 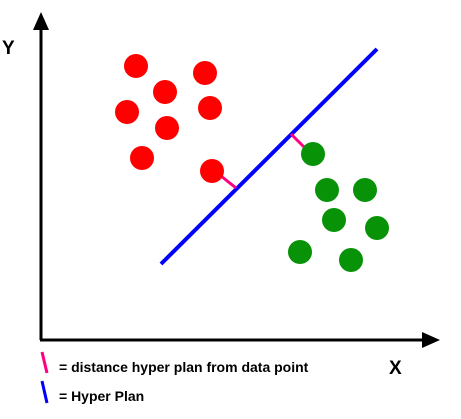 What do you see at coordinates (8, 48) in the screenshot?
I see `y-axis-label: Y` at bounding box center [8, 48].